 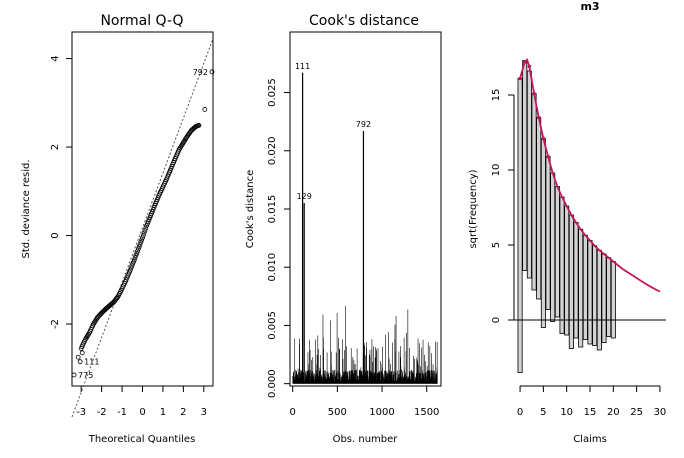 I want to click on qq-point-label: 111, so click(x=91, y=362).